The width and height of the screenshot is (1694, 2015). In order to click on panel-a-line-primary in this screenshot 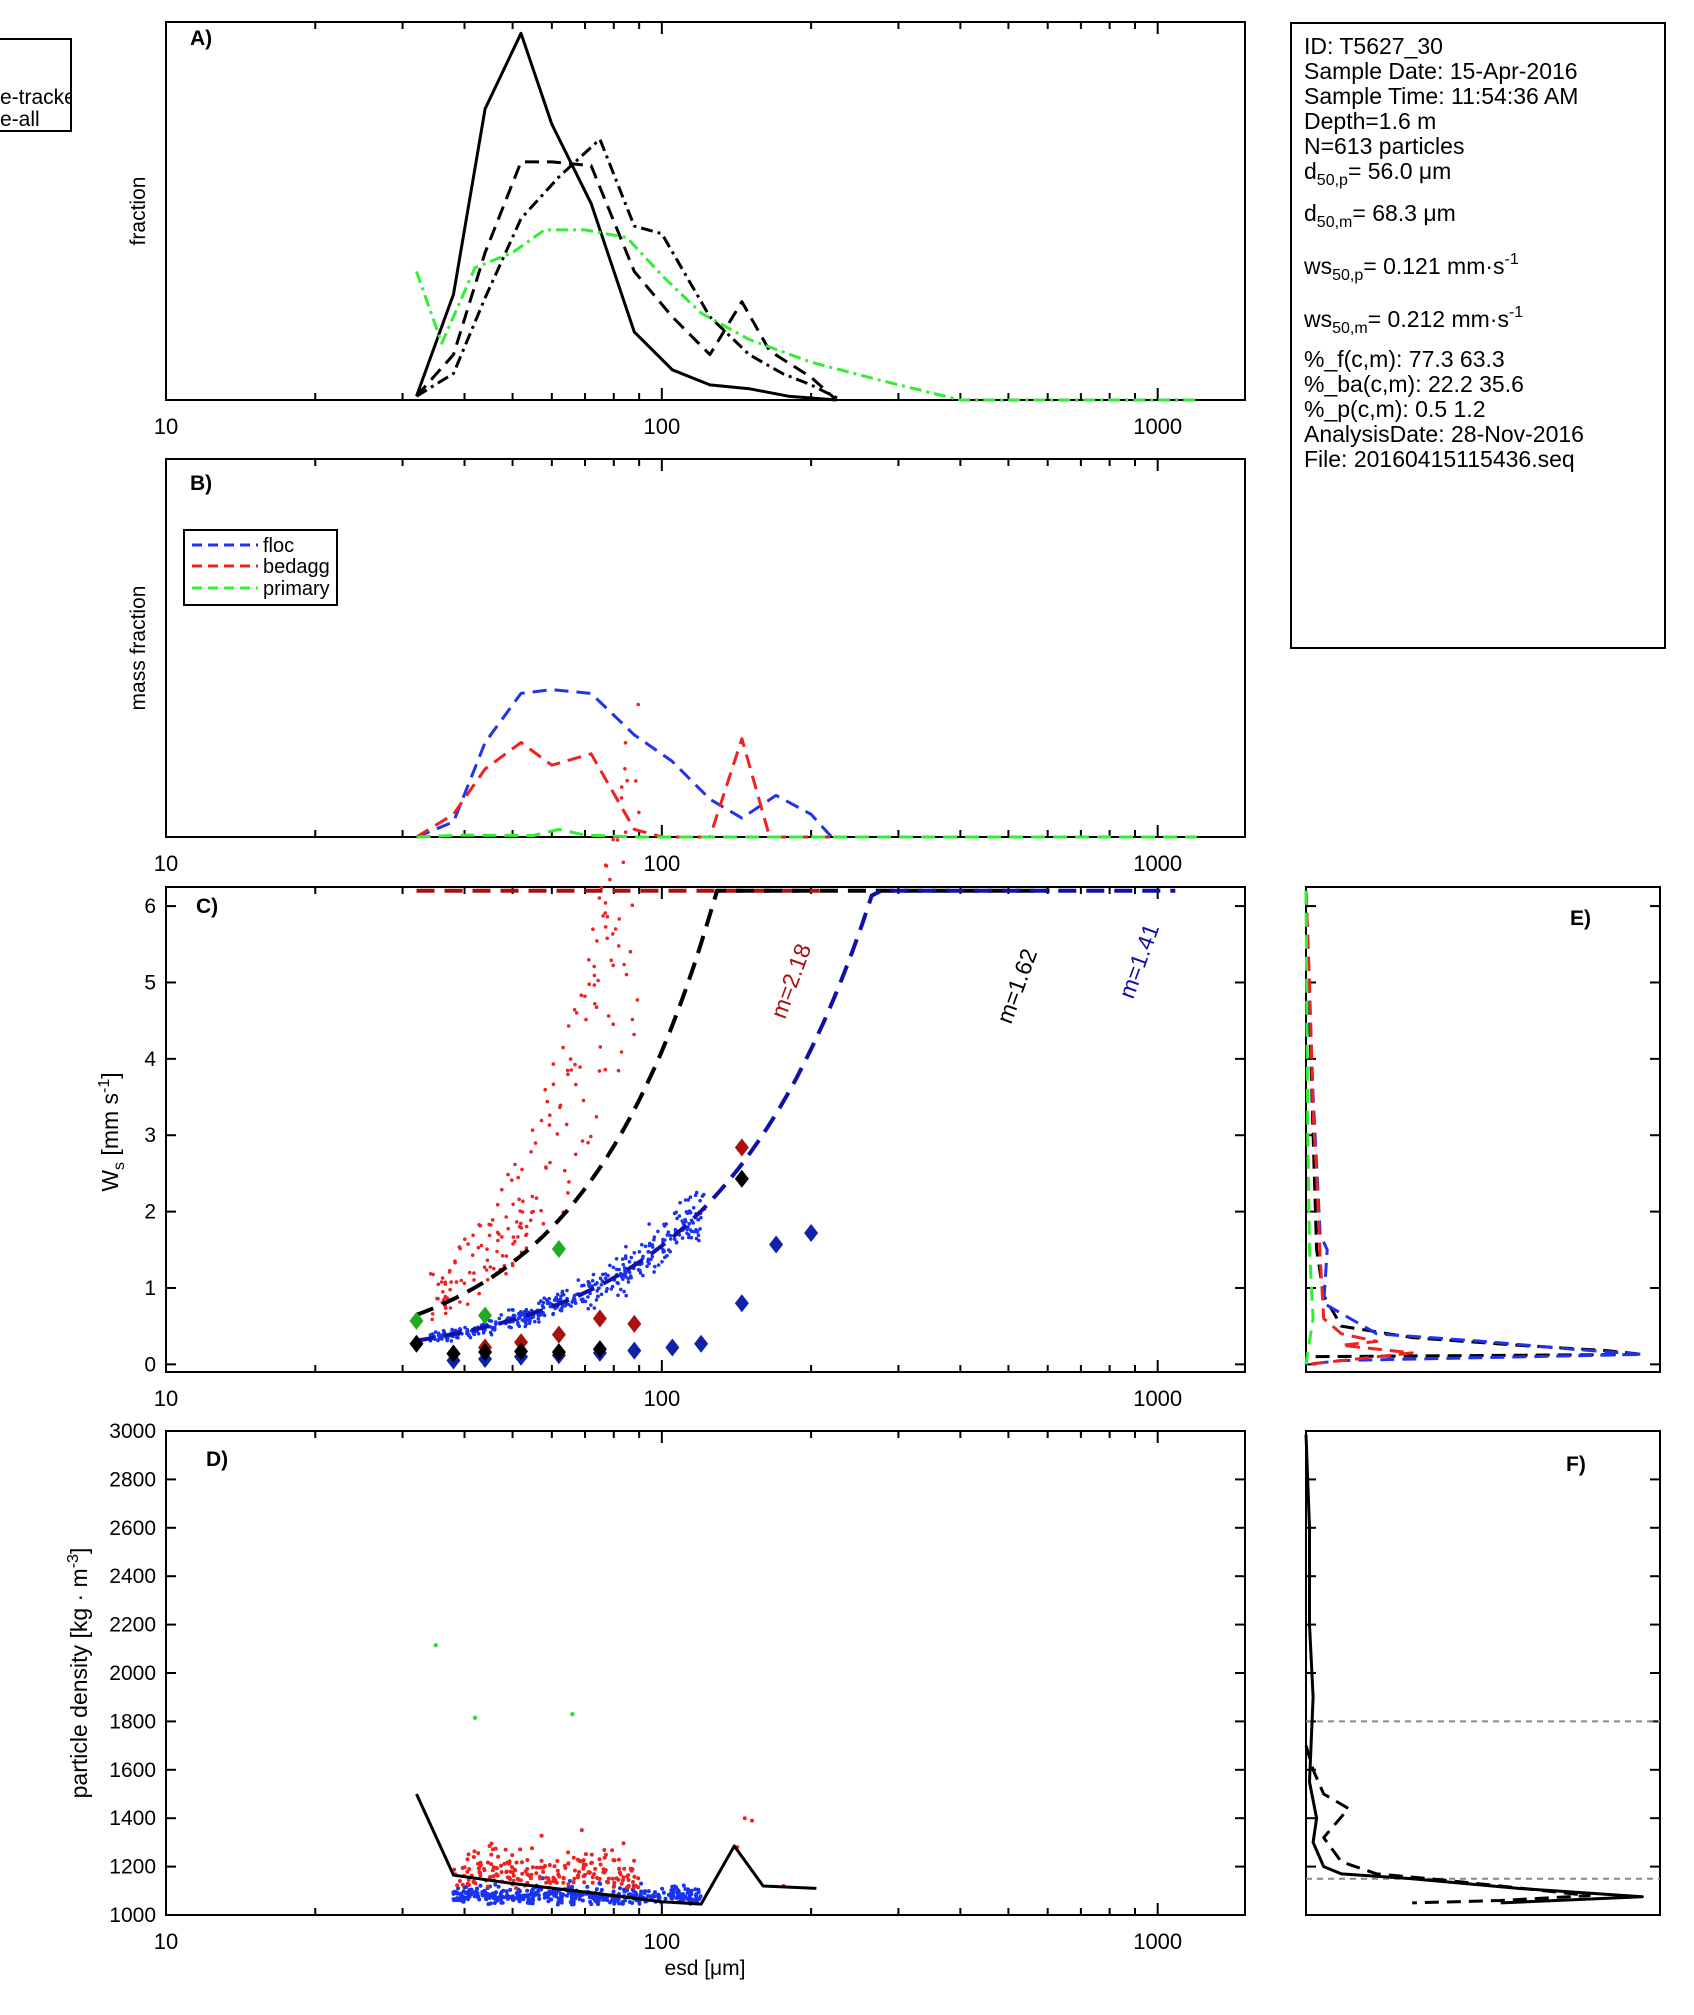, I will do `click(806, 315)`.